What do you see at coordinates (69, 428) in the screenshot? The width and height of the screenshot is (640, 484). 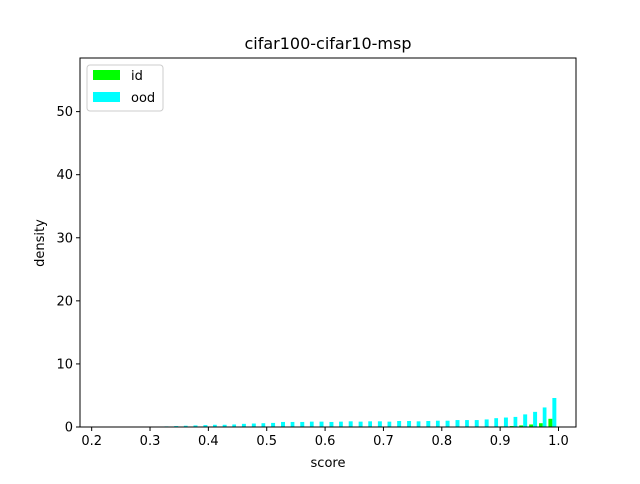 I see `y-tick-label: 0` at bounding box center [69, 428].